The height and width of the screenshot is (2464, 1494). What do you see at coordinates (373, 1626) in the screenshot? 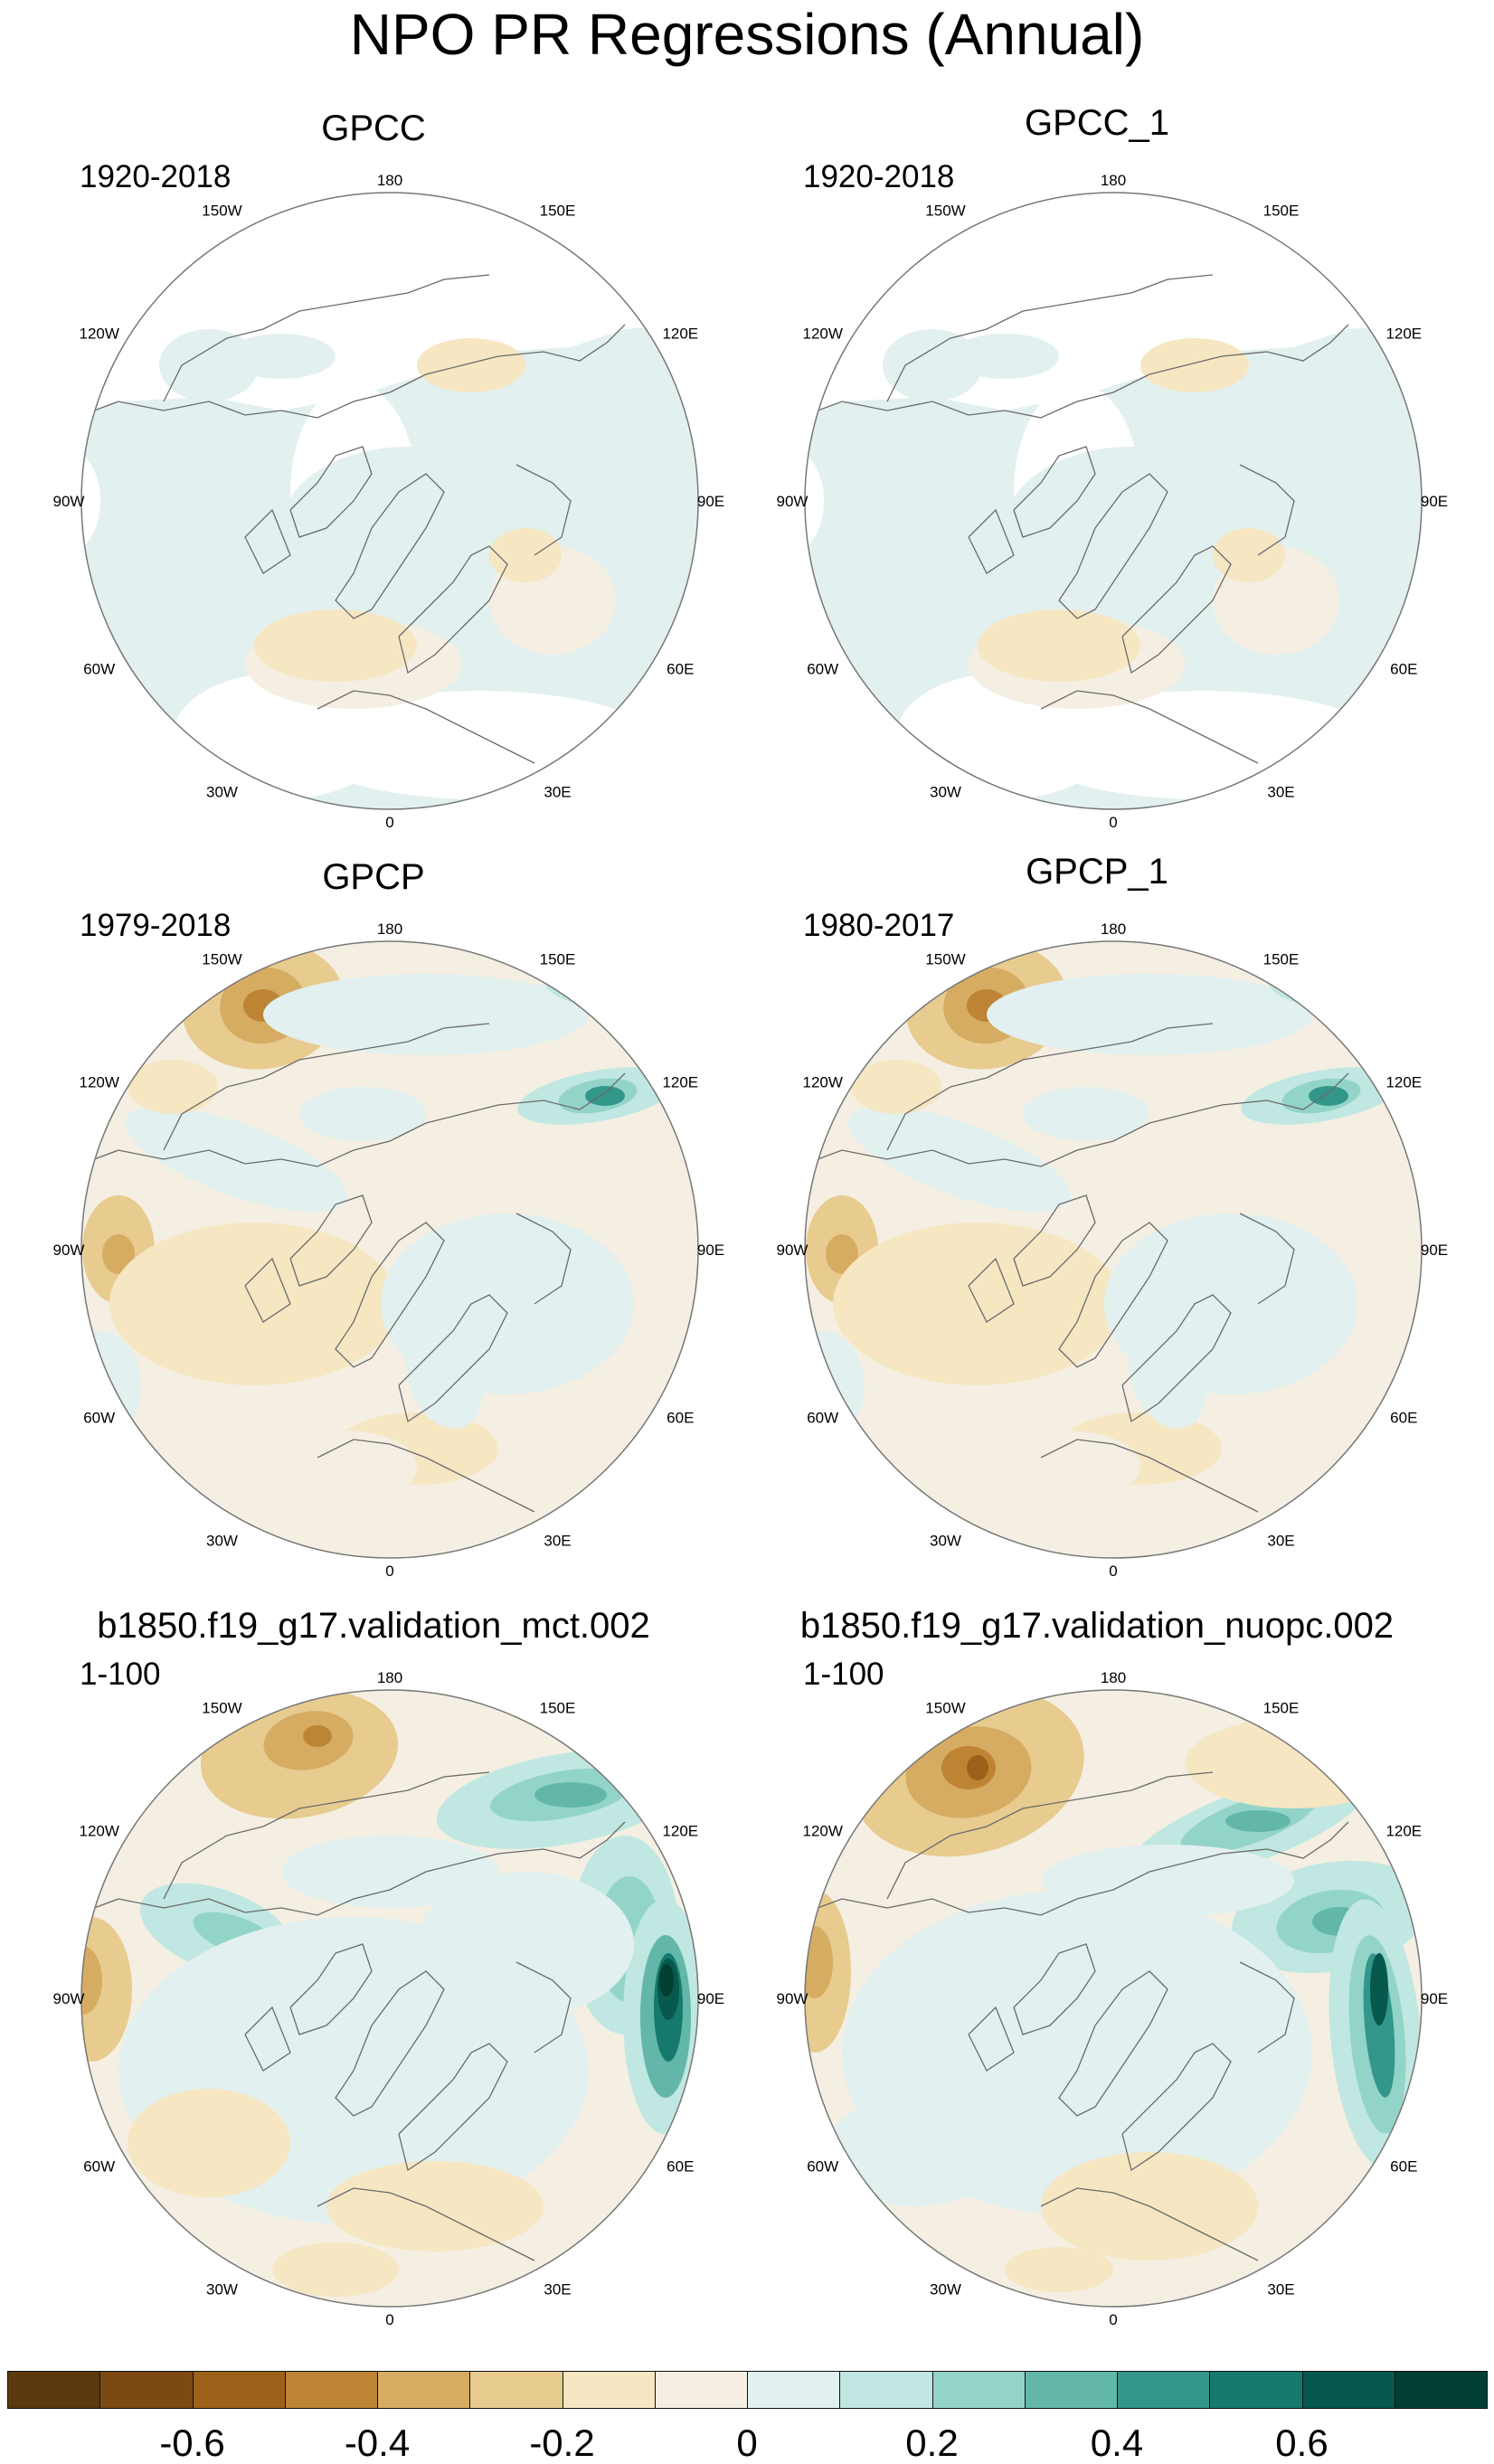
I see `panel-title: b1850.f19_g17.validation_mct.002` at bounding box center [373, 1626].